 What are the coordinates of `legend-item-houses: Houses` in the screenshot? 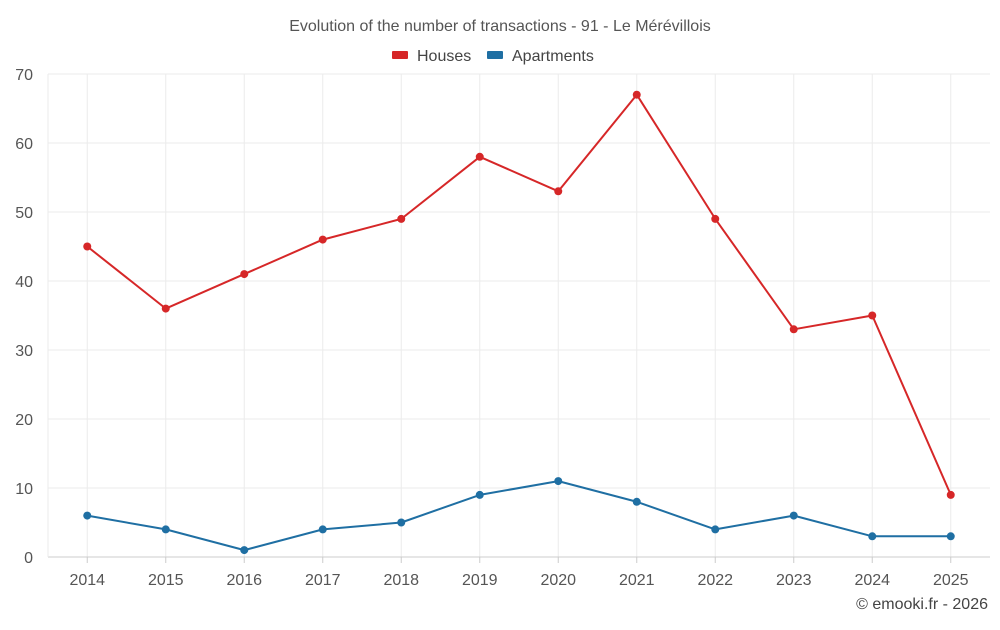 It's located at (431, 56).